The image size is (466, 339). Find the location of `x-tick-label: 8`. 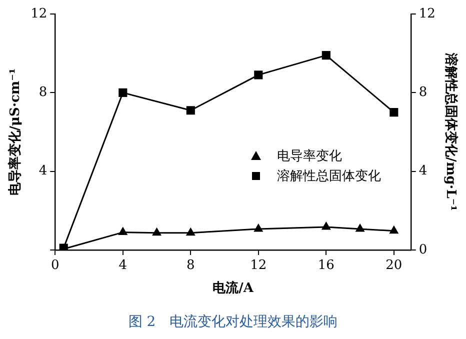

x-tick-label: 8 is located at coordinates (190, 266).